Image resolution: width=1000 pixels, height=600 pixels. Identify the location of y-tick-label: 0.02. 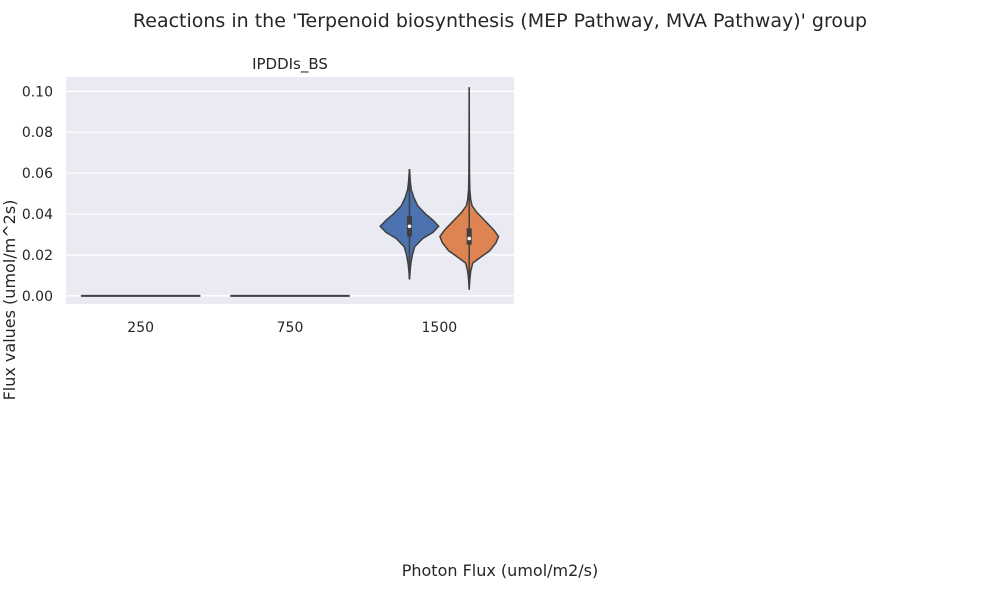
(37, 256).